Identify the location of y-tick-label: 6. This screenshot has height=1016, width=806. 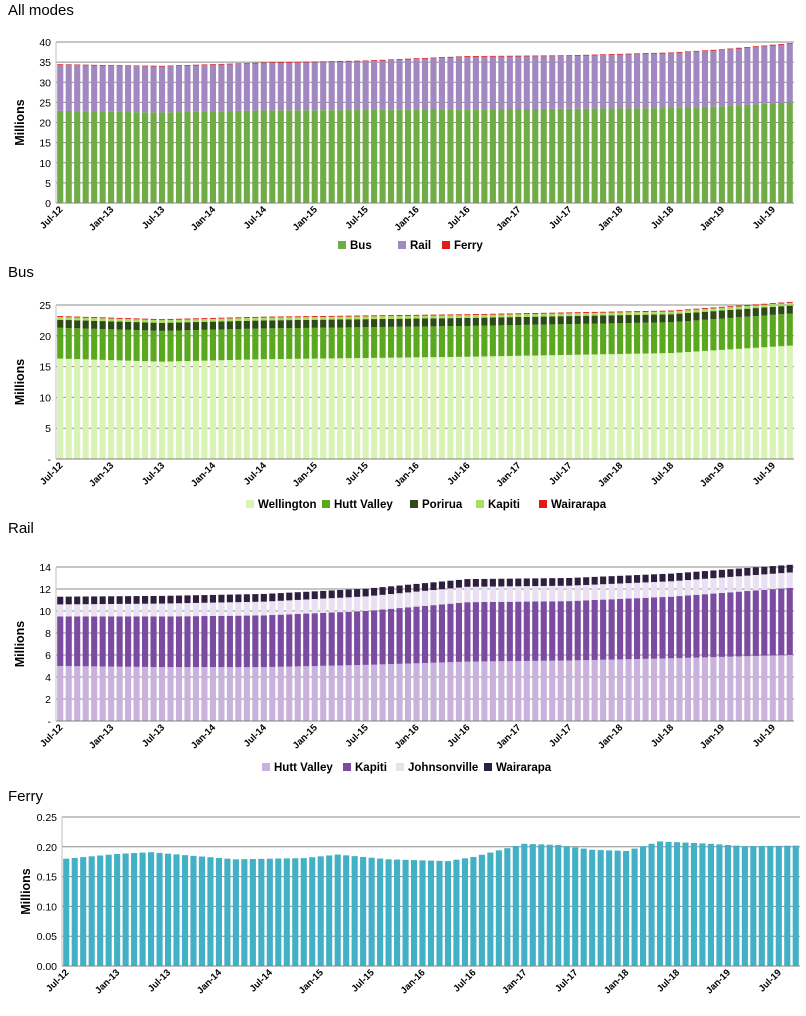
(48, 656).